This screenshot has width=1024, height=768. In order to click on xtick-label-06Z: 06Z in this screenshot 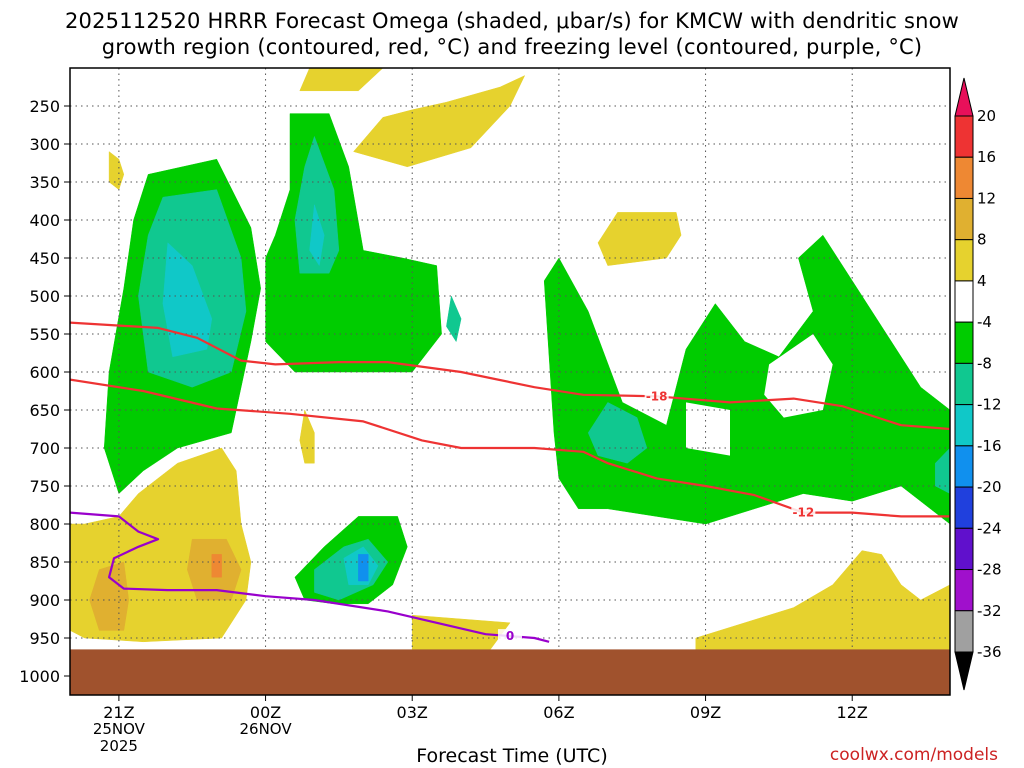, I will do `click(558, 712)`.